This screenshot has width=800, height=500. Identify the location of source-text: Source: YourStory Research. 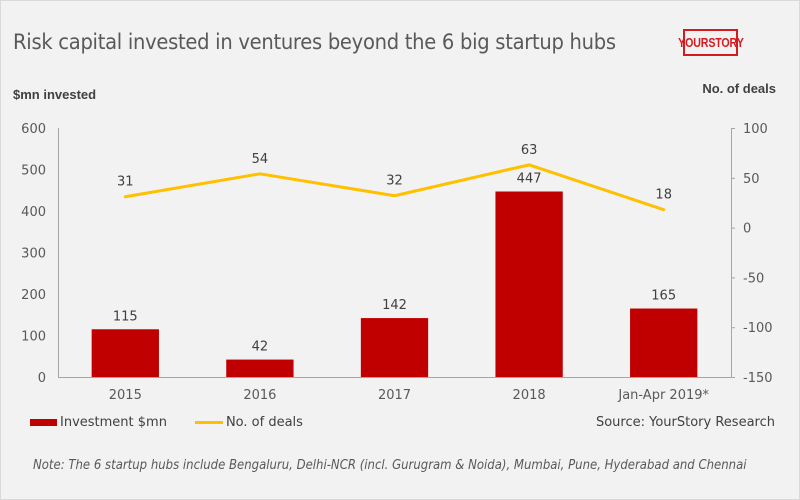
(685, 422).